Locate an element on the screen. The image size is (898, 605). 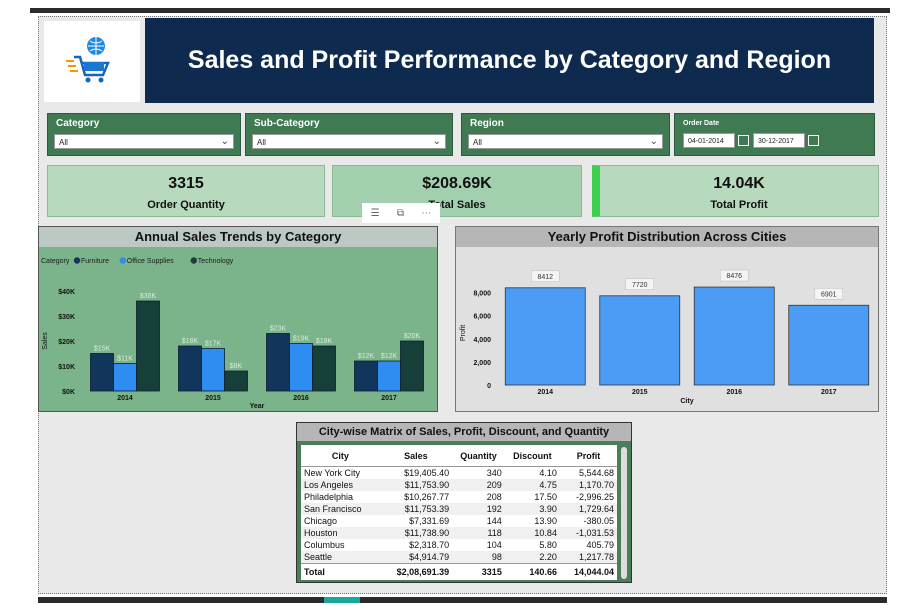
column-header: Discount is located at coordinates (532, 456).